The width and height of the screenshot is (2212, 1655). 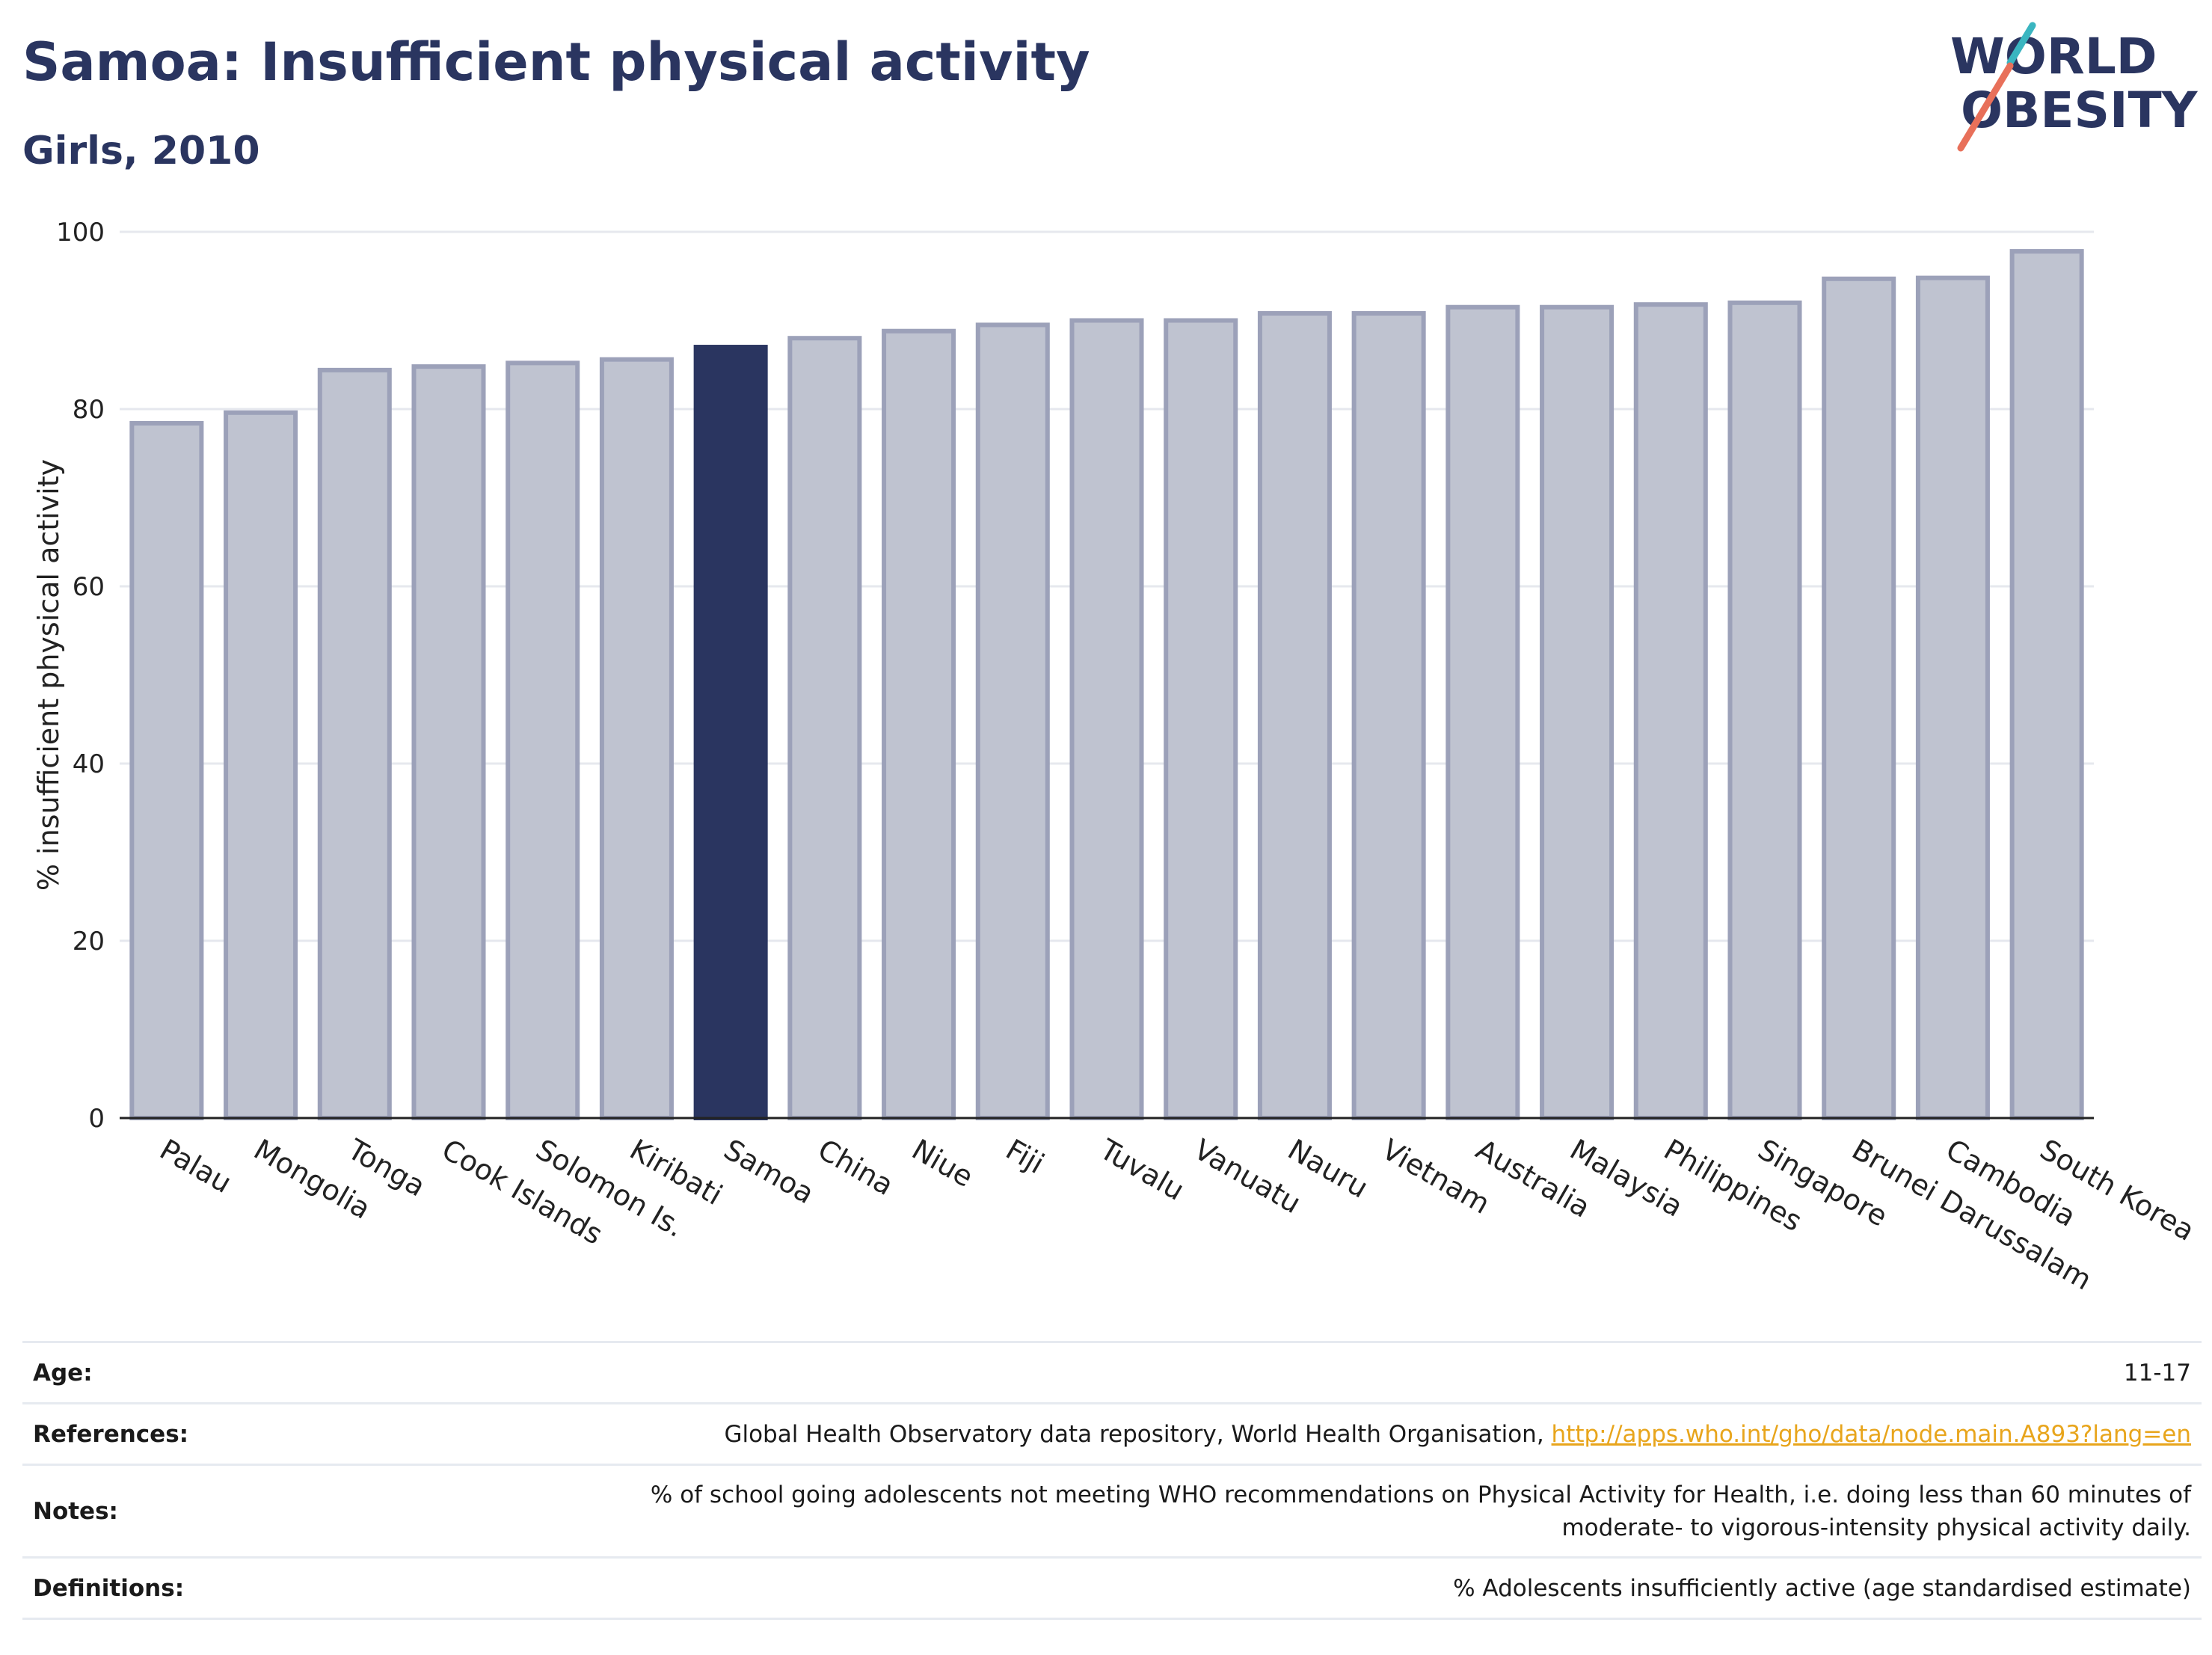 What do you see at coordinates (89, 764) in the screenshot?
I see `y-tick-label: 40` at bounding box center [89, 764].